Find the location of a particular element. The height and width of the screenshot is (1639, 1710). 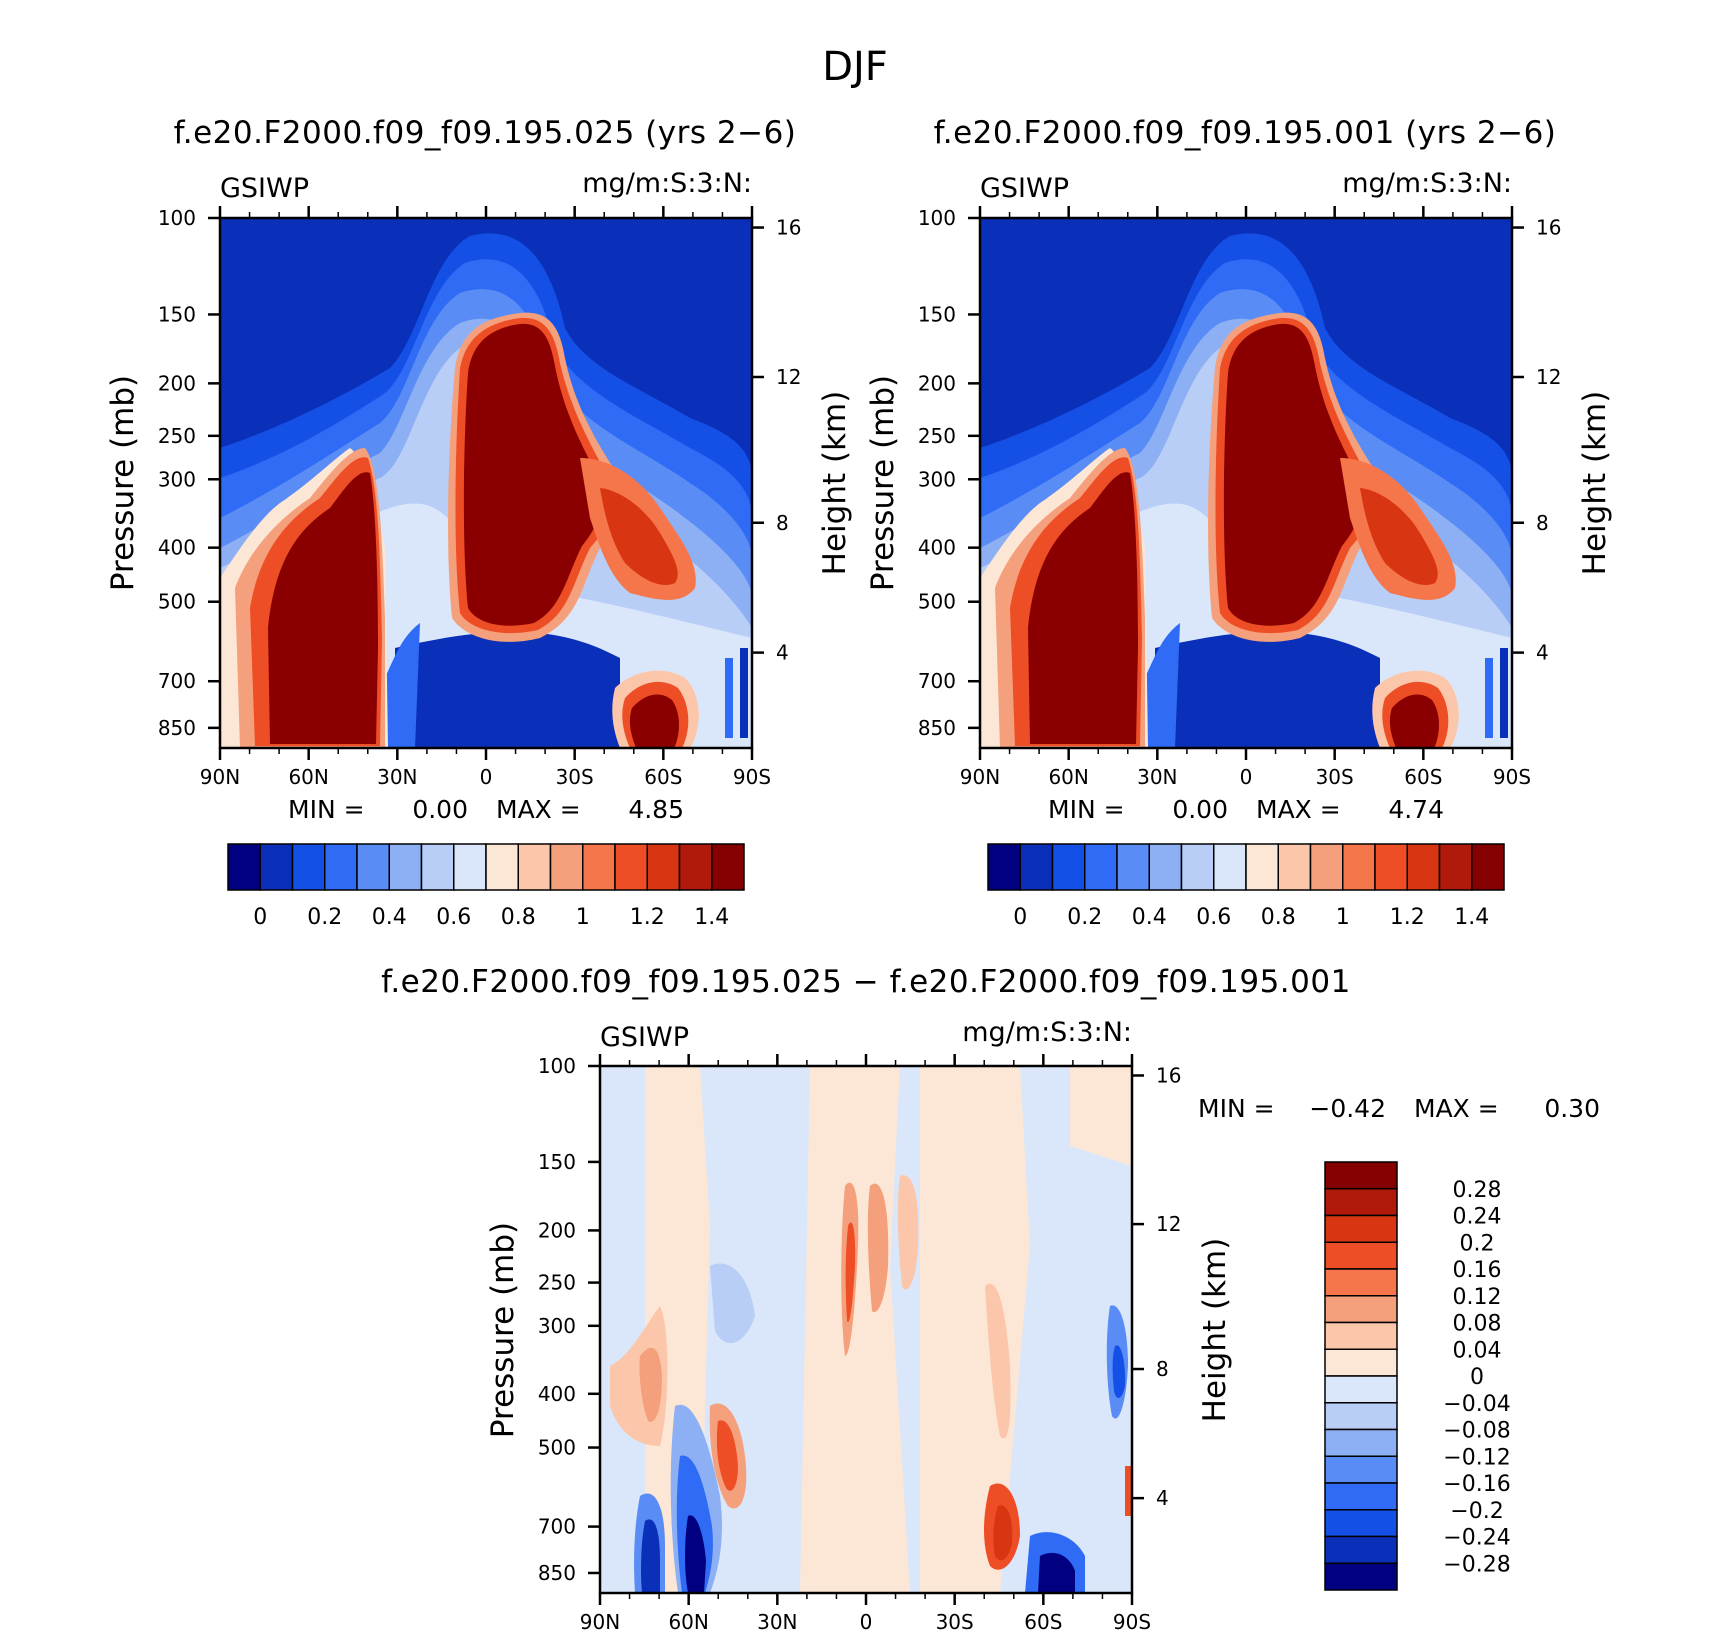

panel-case2-height-label: Height (km) is located at coordinates (1595, 483).